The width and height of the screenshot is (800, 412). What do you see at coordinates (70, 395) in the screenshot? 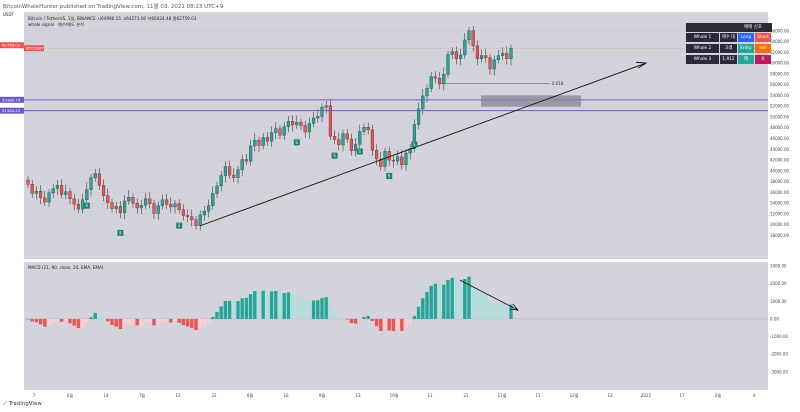
I see `x-axis-tick: 6월` at bounding box center [70, 395].